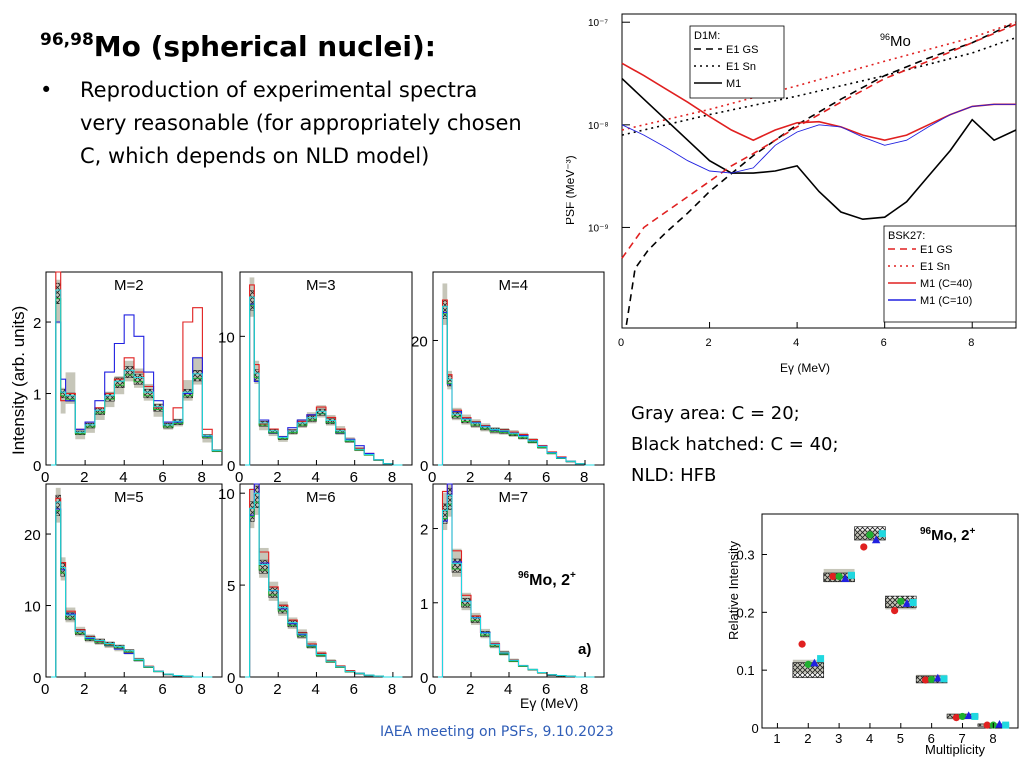 The image size is (1024, 768). I want to click on psf-y-axis-label: PSF (MeV⁻³), so click(571, 190).